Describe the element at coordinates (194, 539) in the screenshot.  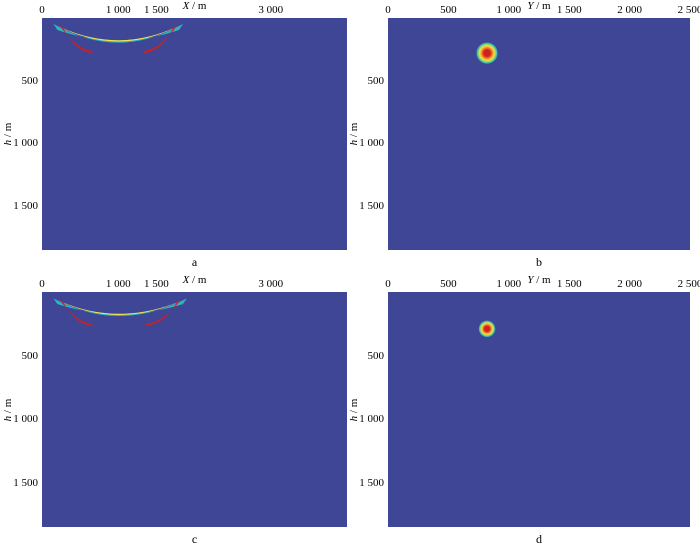
I see `panel-label: c` at that location.